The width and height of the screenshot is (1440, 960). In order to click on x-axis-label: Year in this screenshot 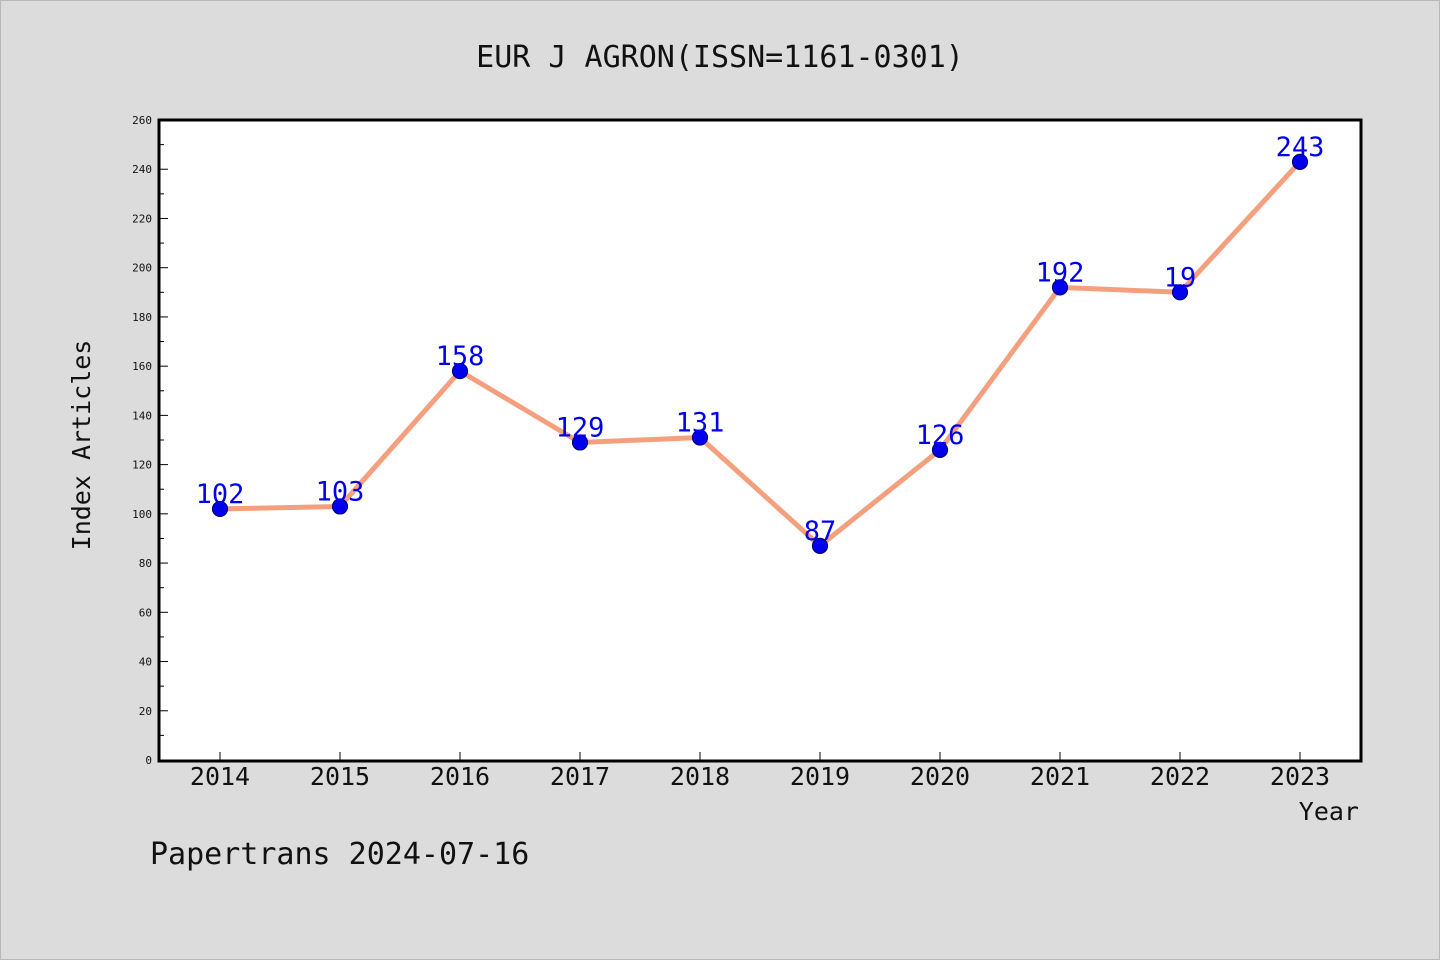, I will do `click(1329, 811)`.